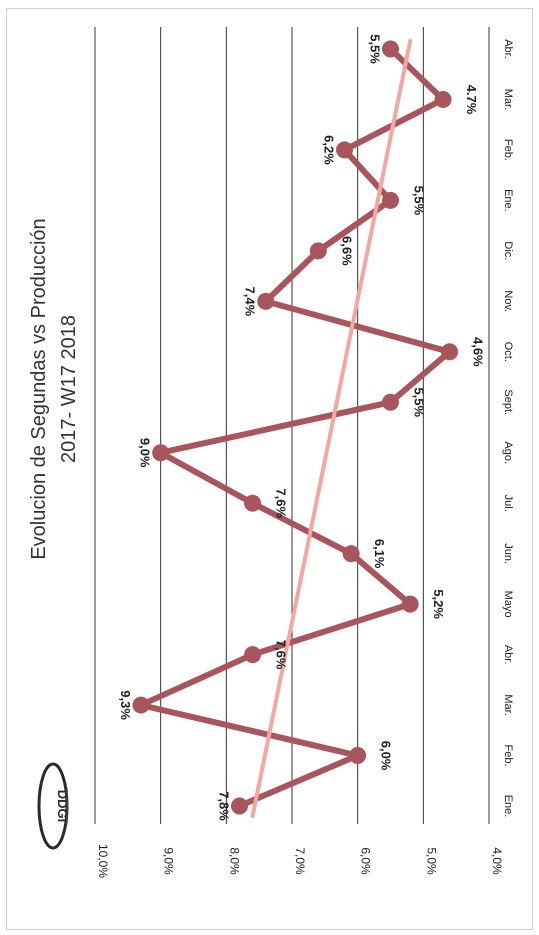  Describe the element at coordinates (478, 352) in the screenshot. I see `data-label: 4,6%` at that location.